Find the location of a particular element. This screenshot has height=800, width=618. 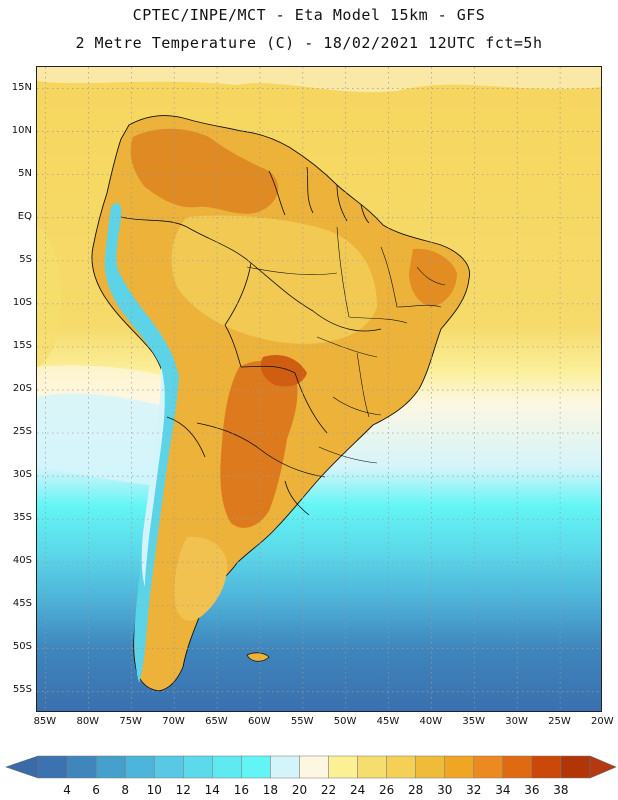

colorbar-tick-label: 28 is located at coordinates (415, 790).